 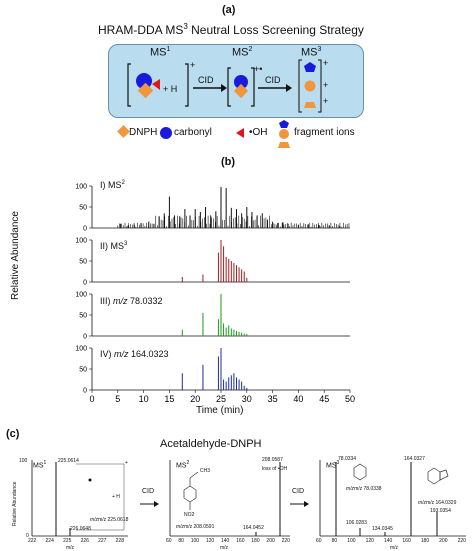 I want to click on b-xtick-label: 40, so click(x=298, y=399).